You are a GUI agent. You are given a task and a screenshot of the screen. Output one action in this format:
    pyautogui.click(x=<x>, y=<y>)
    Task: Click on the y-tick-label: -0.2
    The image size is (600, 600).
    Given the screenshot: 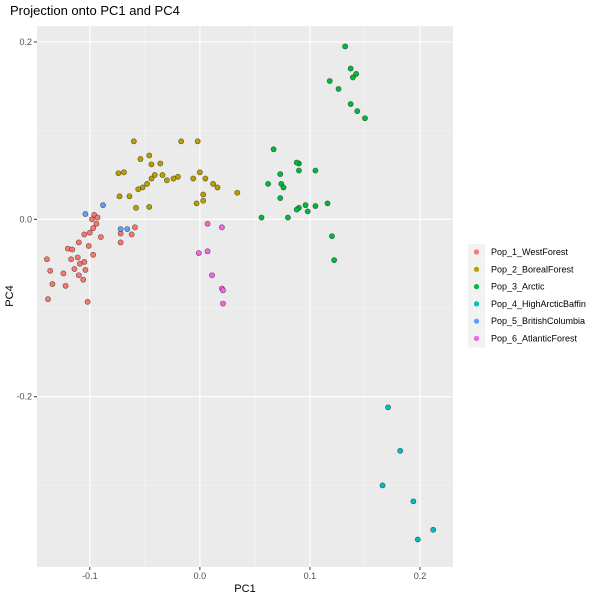 What is the action you would take?
    pyautogui.click(x=24, y=397)
    